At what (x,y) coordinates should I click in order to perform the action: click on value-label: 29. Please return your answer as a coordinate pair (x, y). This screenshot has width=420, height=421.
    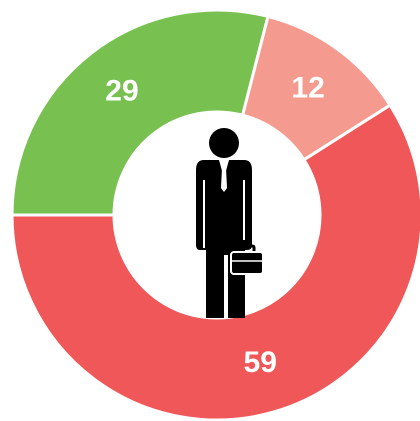
    Looking at the image, I should click on (121, 90).